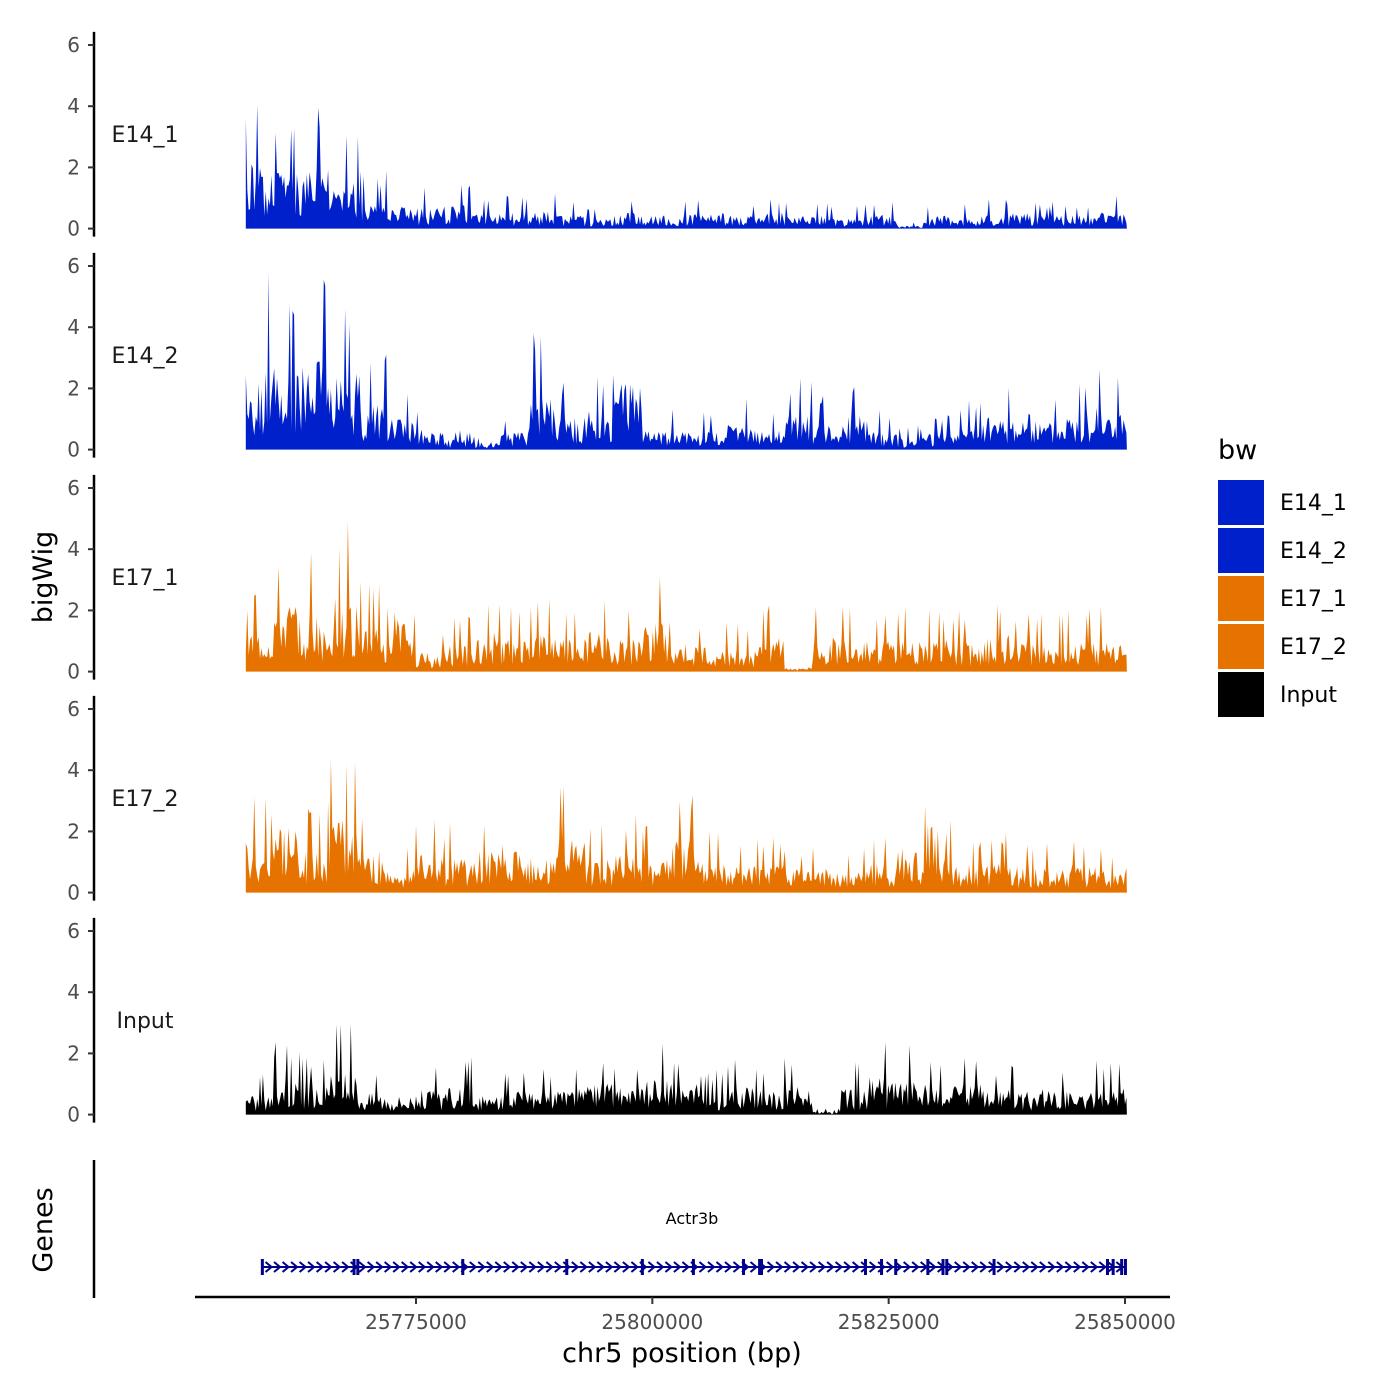  What do you see at coordinates (1125, 1322) in the screenshot?
I see `x-tick-label: 25850000` at bounding box center [1125, 1322].